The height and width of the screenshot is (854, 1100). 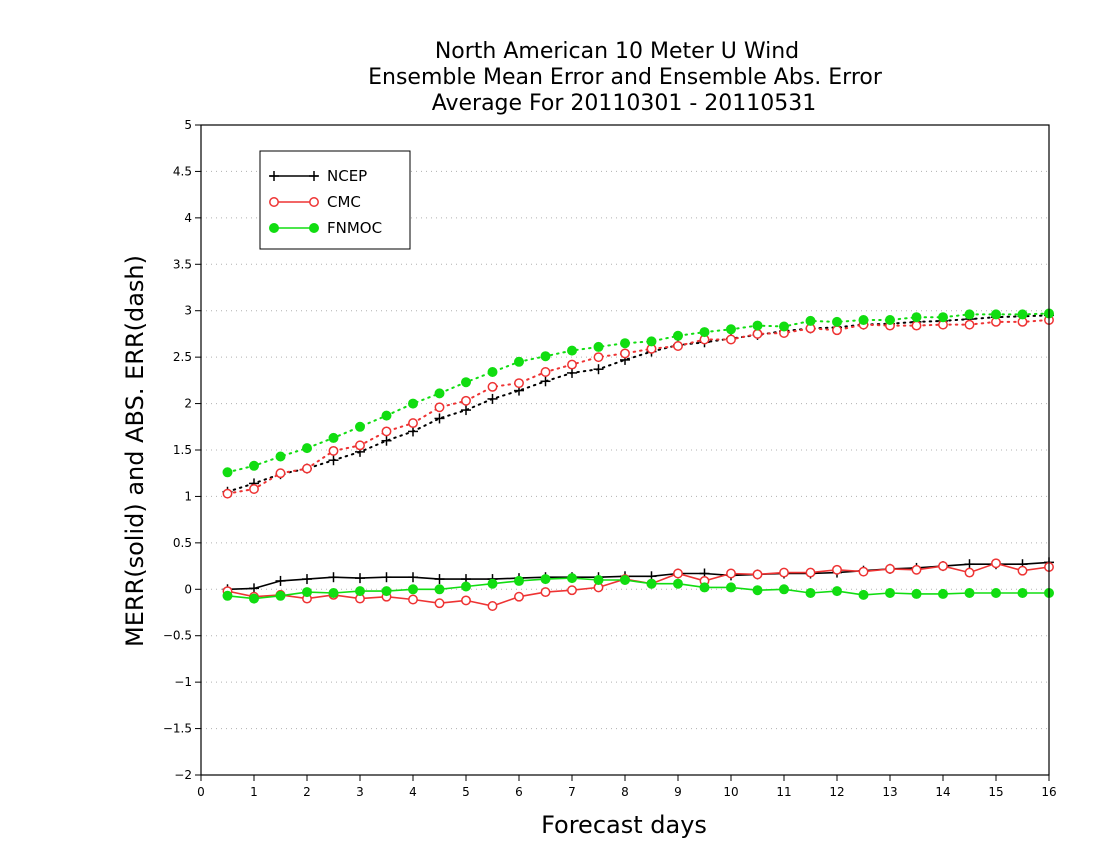 I want to click on x-tick-label: 6, so click(x=519, y=792).